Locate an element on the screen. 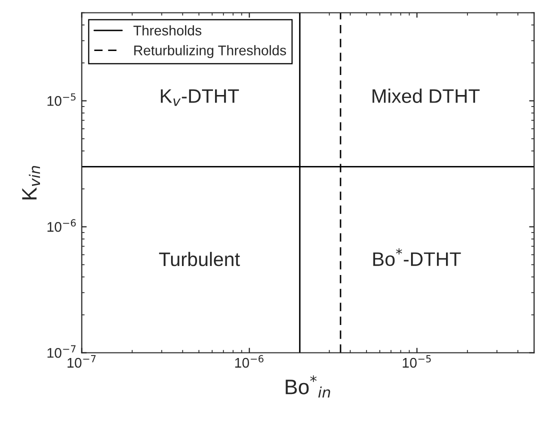 Image resolution: width=545 pixels, height=425 pixels. y-tick-label: 10$^{−5}$ is located at coordinates (62, 99).